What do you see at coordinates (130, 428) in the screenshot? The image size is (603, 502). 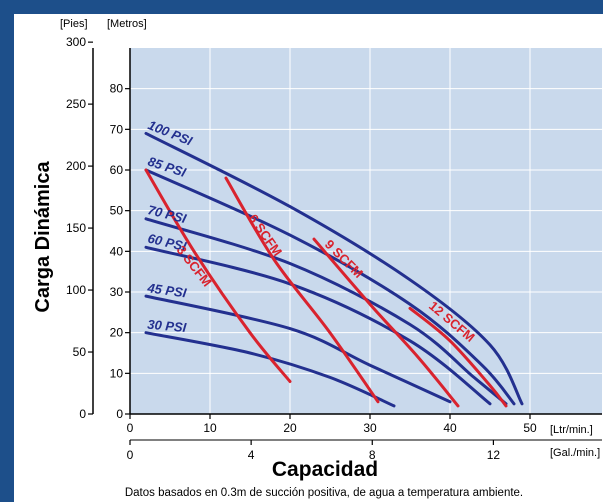 I see `x-tick-label-ltr: 0` at bounding box center [130, 428].